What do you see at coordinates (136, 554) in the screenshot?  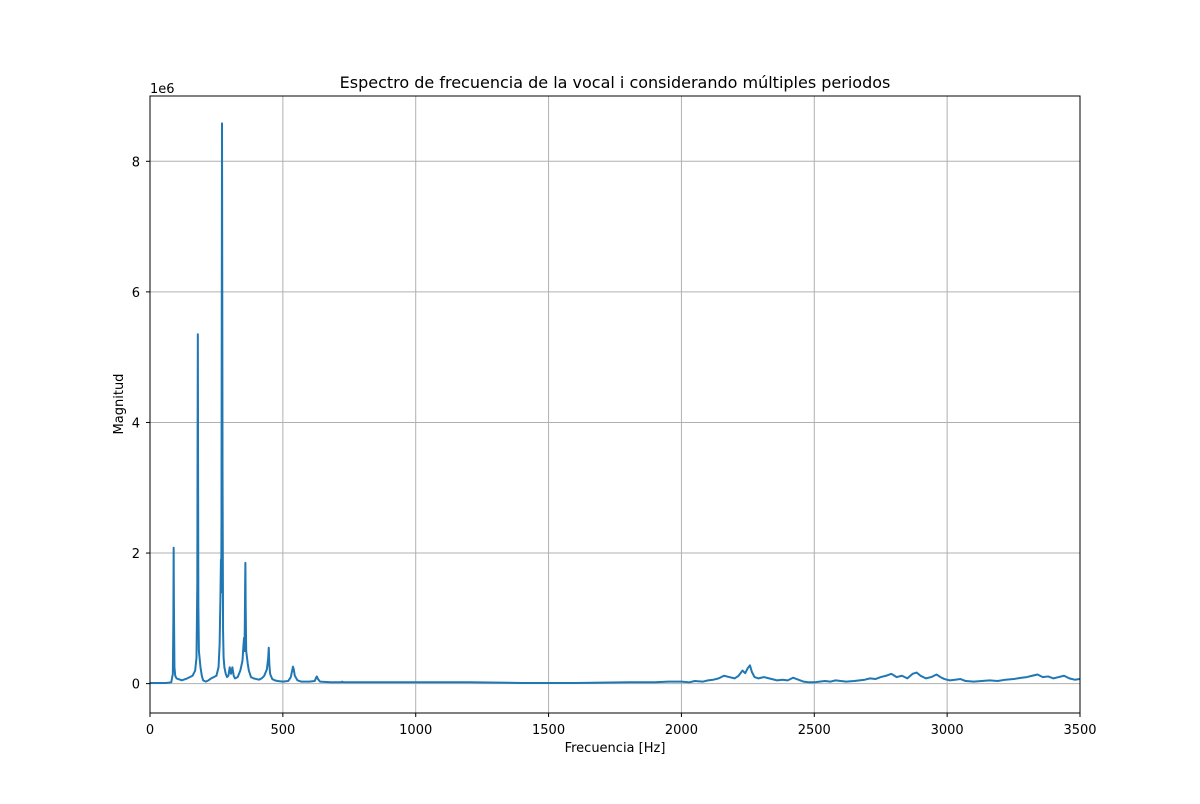 I see `y-tick-label: 2` at bounding box center [136, 554].